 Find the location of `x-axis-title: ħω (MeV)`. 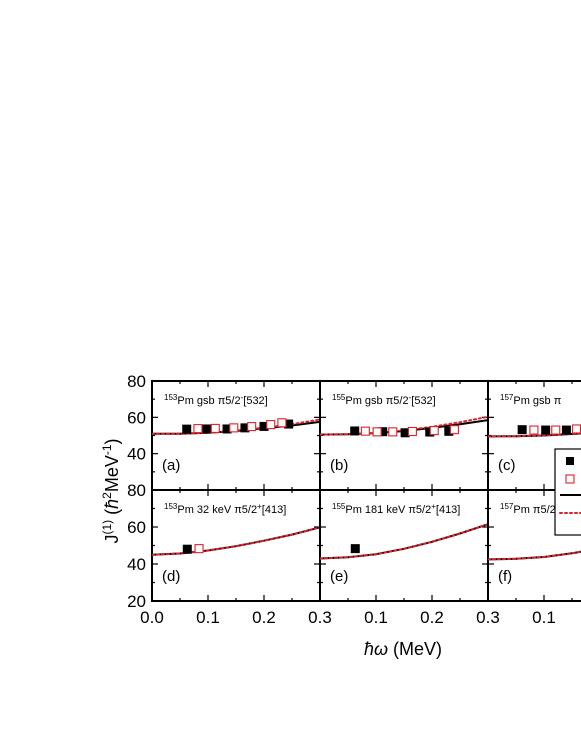

x-axis-title: ħω (MeV) is located at coordinates (403, 649).